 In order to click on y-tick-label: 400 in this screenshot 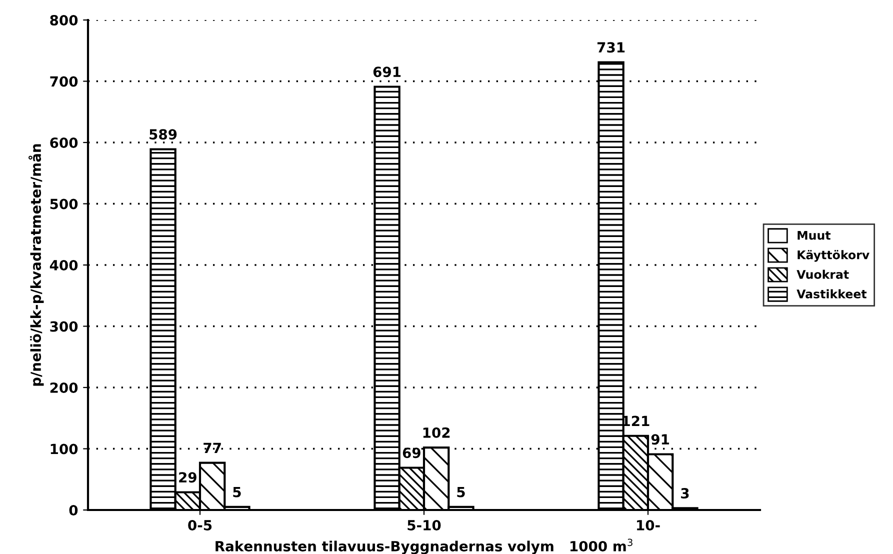, I will do `click(64, 265)`.